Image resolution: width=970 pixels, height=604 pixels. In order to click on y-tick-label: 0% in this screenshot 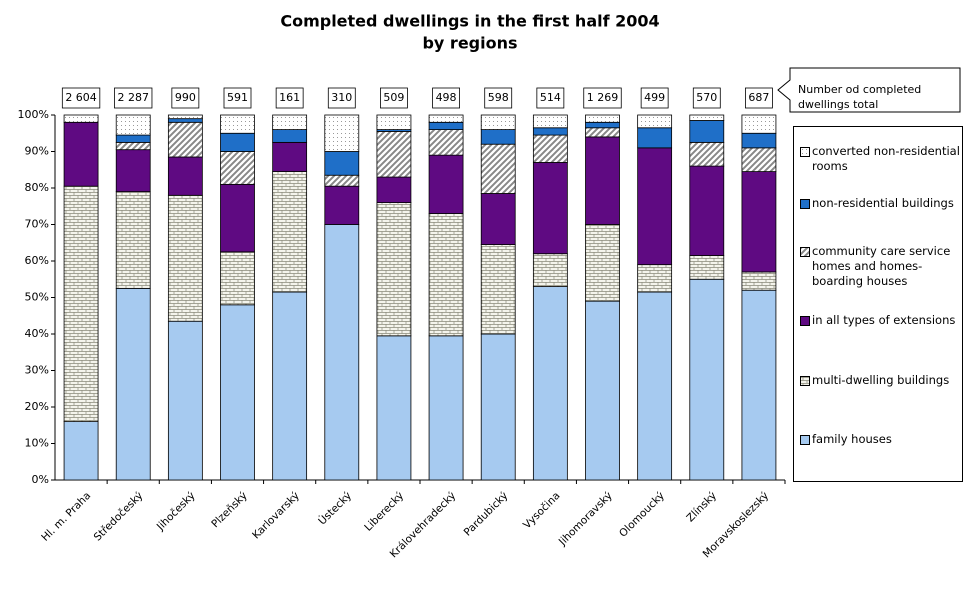, I will do `click(40, 479)`.